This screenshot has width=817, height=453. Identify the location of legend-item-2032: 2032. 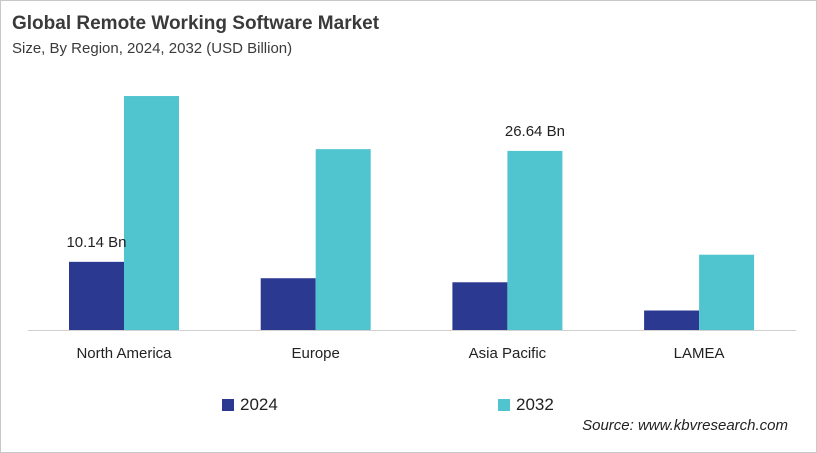
(526, 405).